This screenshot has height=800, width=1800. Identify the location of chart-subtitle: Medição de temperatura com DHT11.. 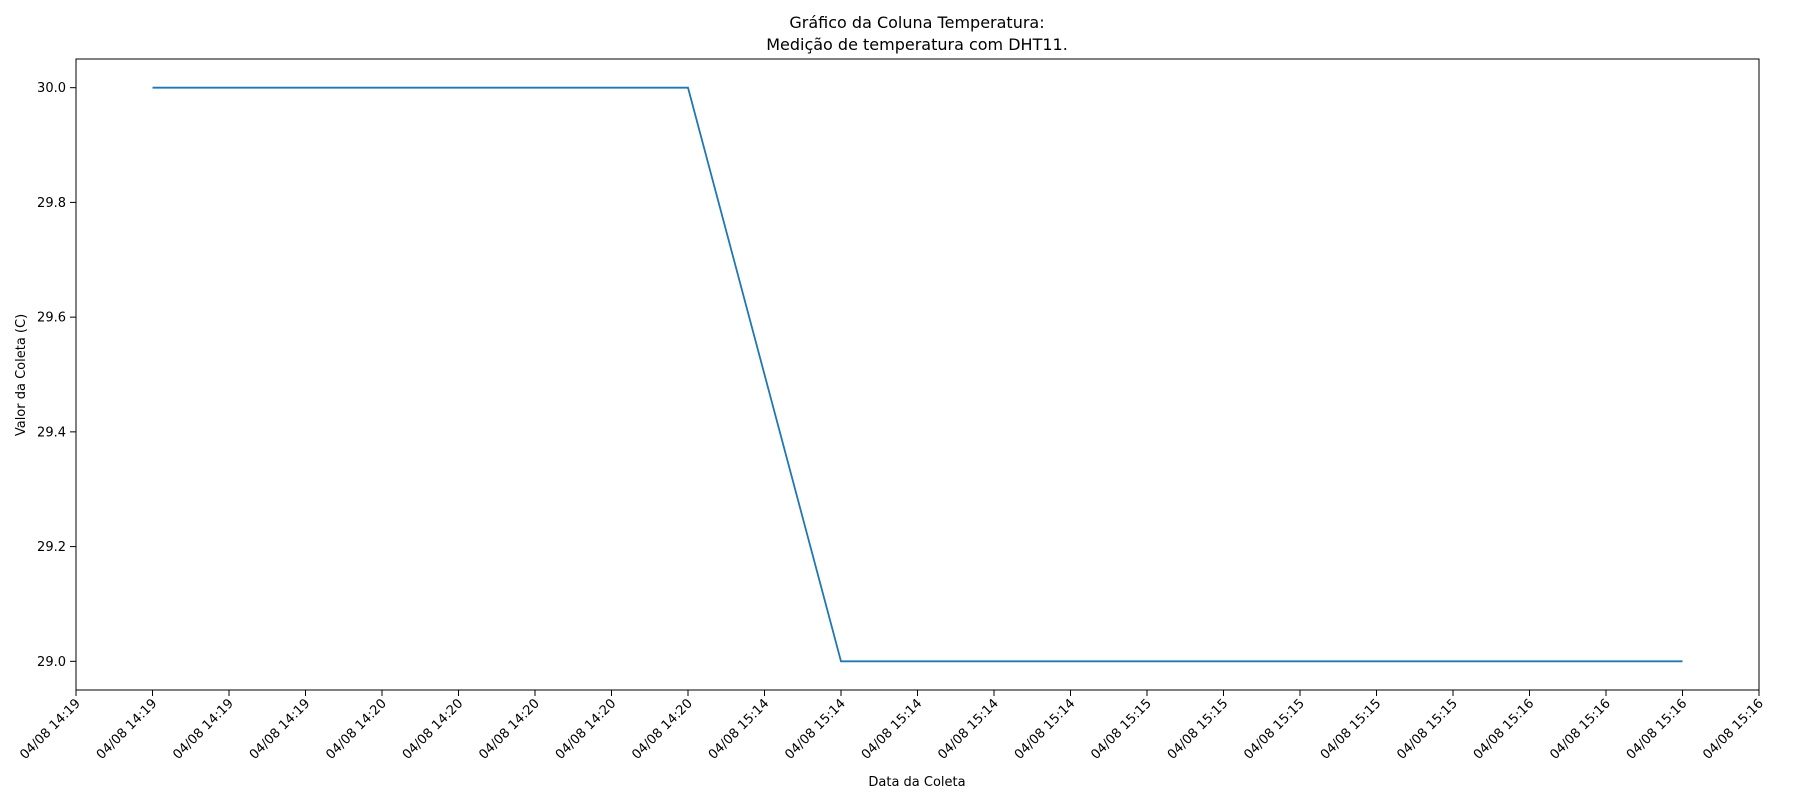
(917, 44).